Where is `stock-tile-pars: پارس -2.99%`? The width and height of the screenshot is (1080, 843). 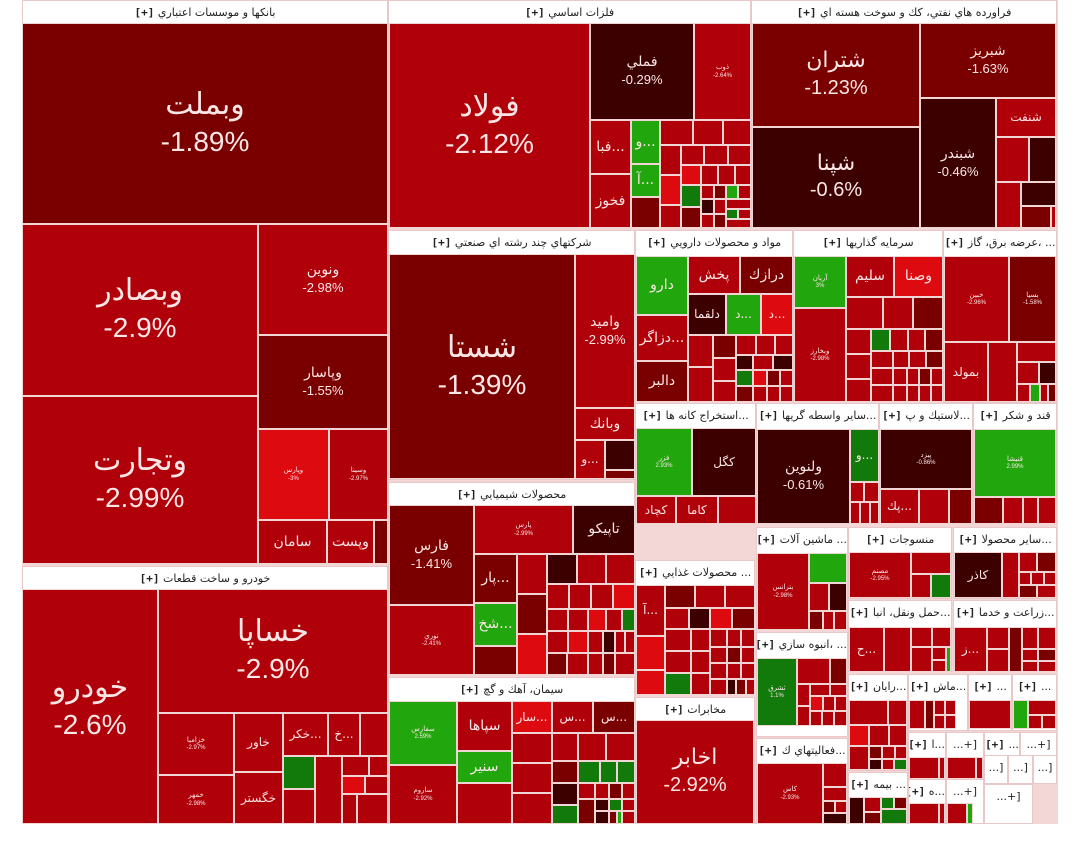 stock-tile-pars: پارس -2.99% is located at coordinates (523, 529).